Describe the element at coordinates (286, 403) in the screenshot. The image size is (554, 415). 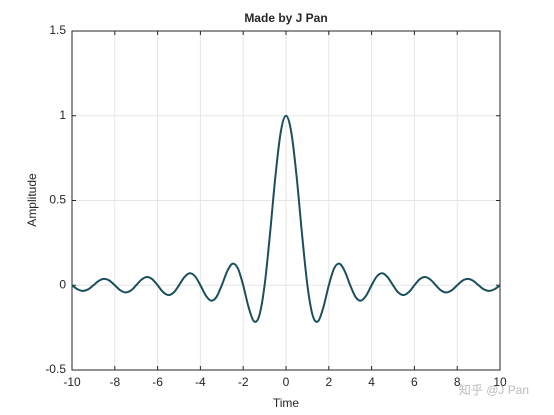
I see `x-axis-label: Time` at that location.